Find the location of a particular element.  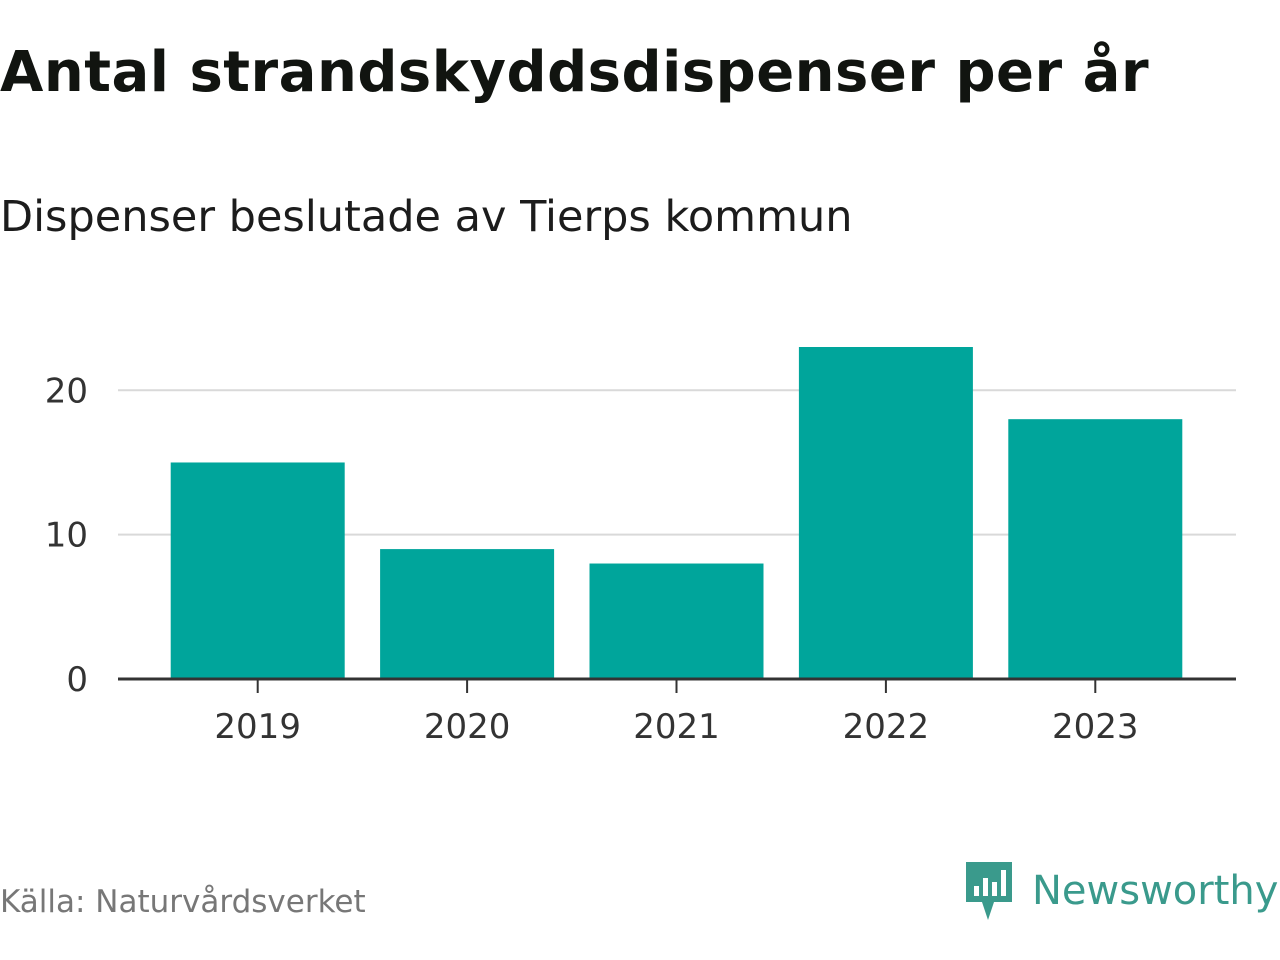

bar-2021 is located at coordinates (676, 621).